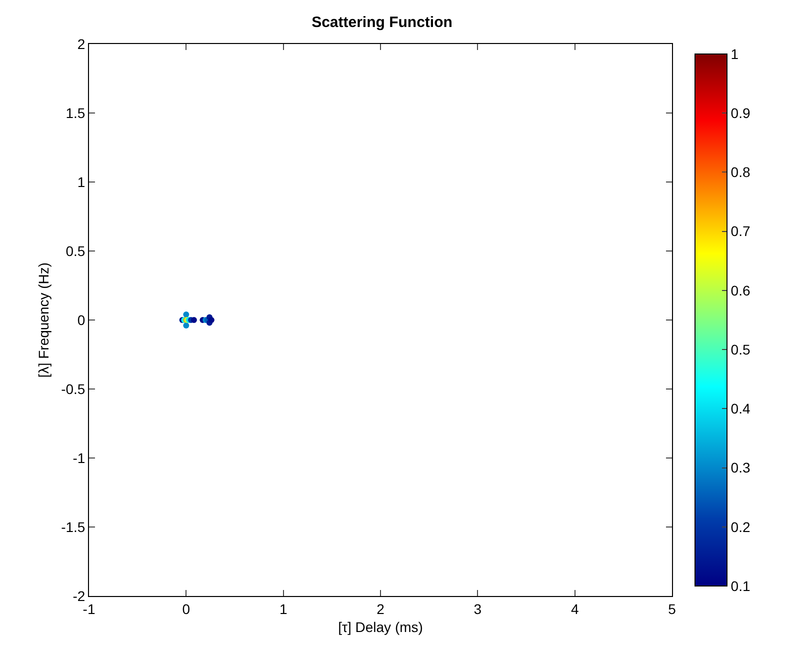 The image size is (786, 656). Describe the element at coordinates (740, 172) in the screenshot. I see `color-bar-label: 0.8` at that location.